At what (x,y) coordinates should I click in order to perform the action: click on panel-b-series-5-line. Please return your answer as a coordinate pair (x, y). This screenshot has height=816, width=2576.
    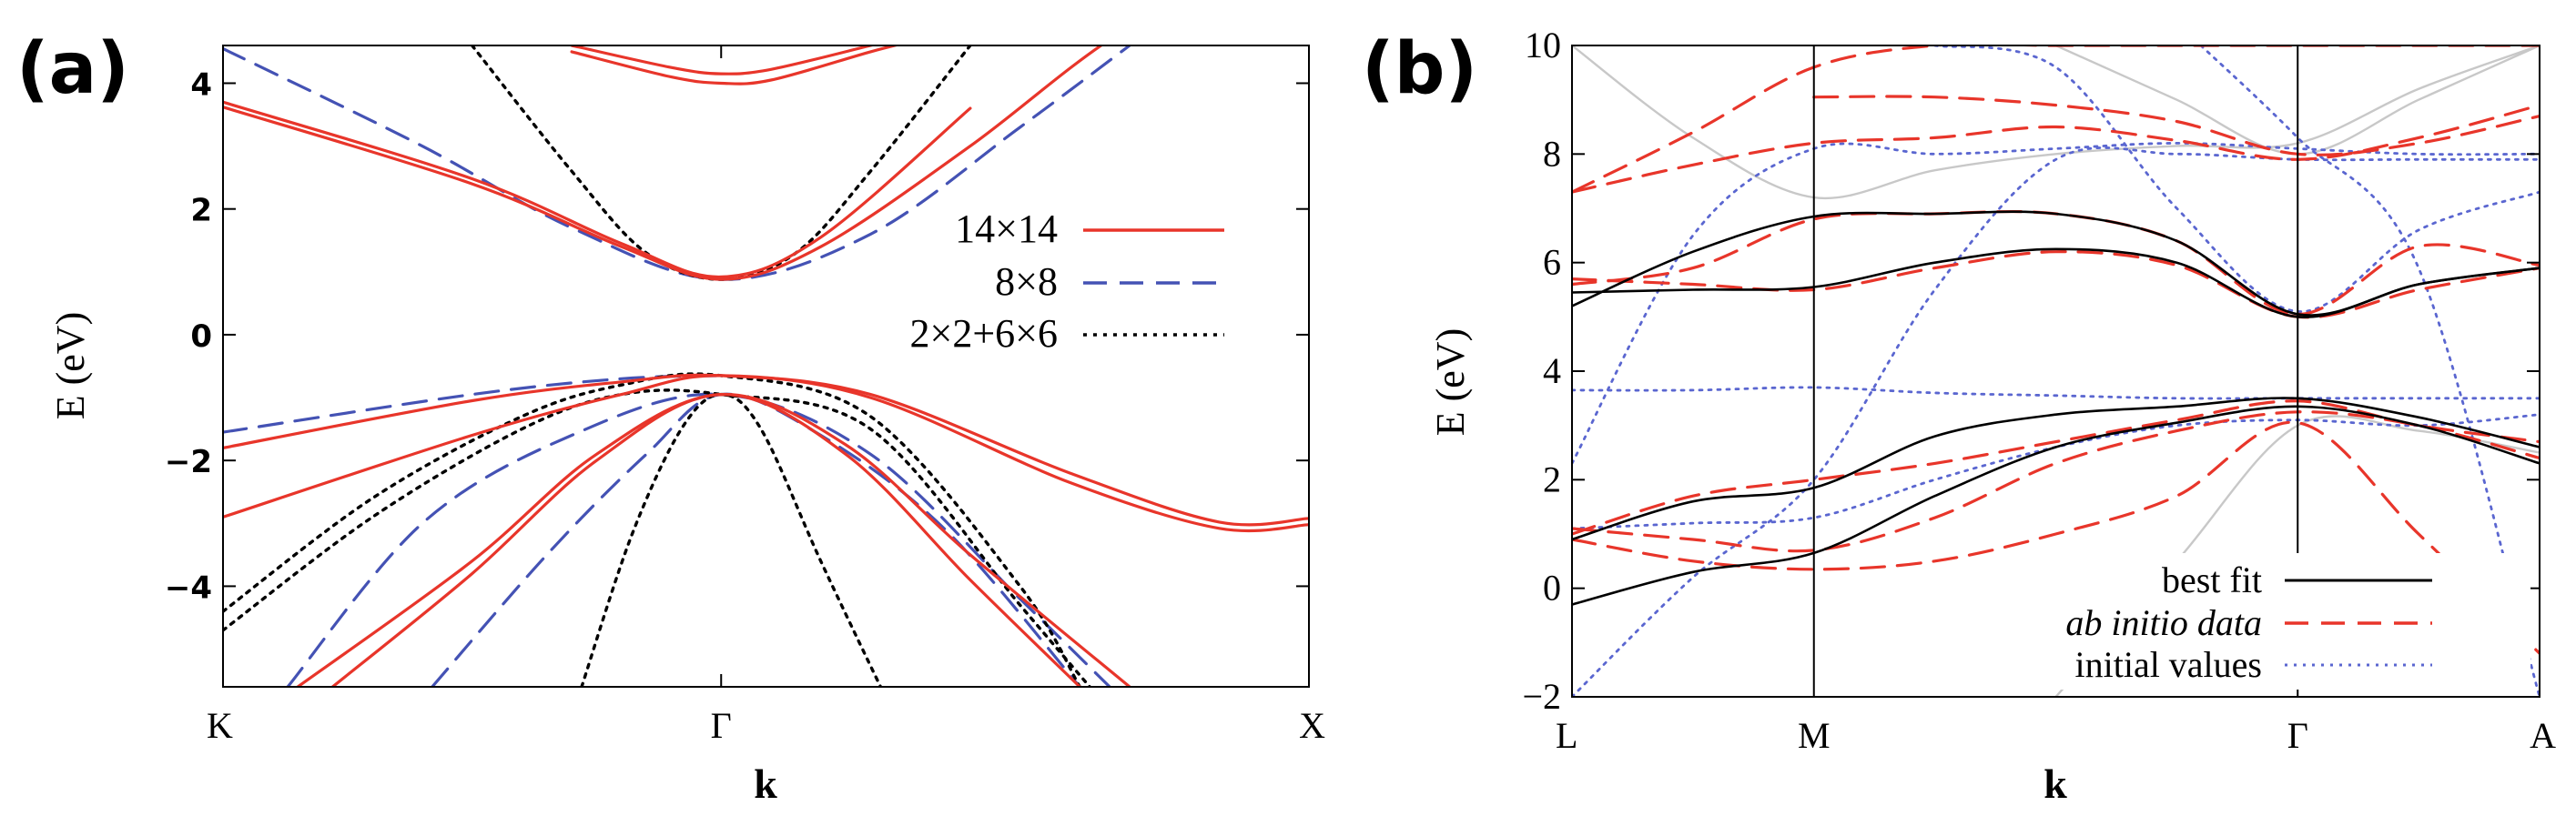
    Looking at the image, I should click on (2056, 149).